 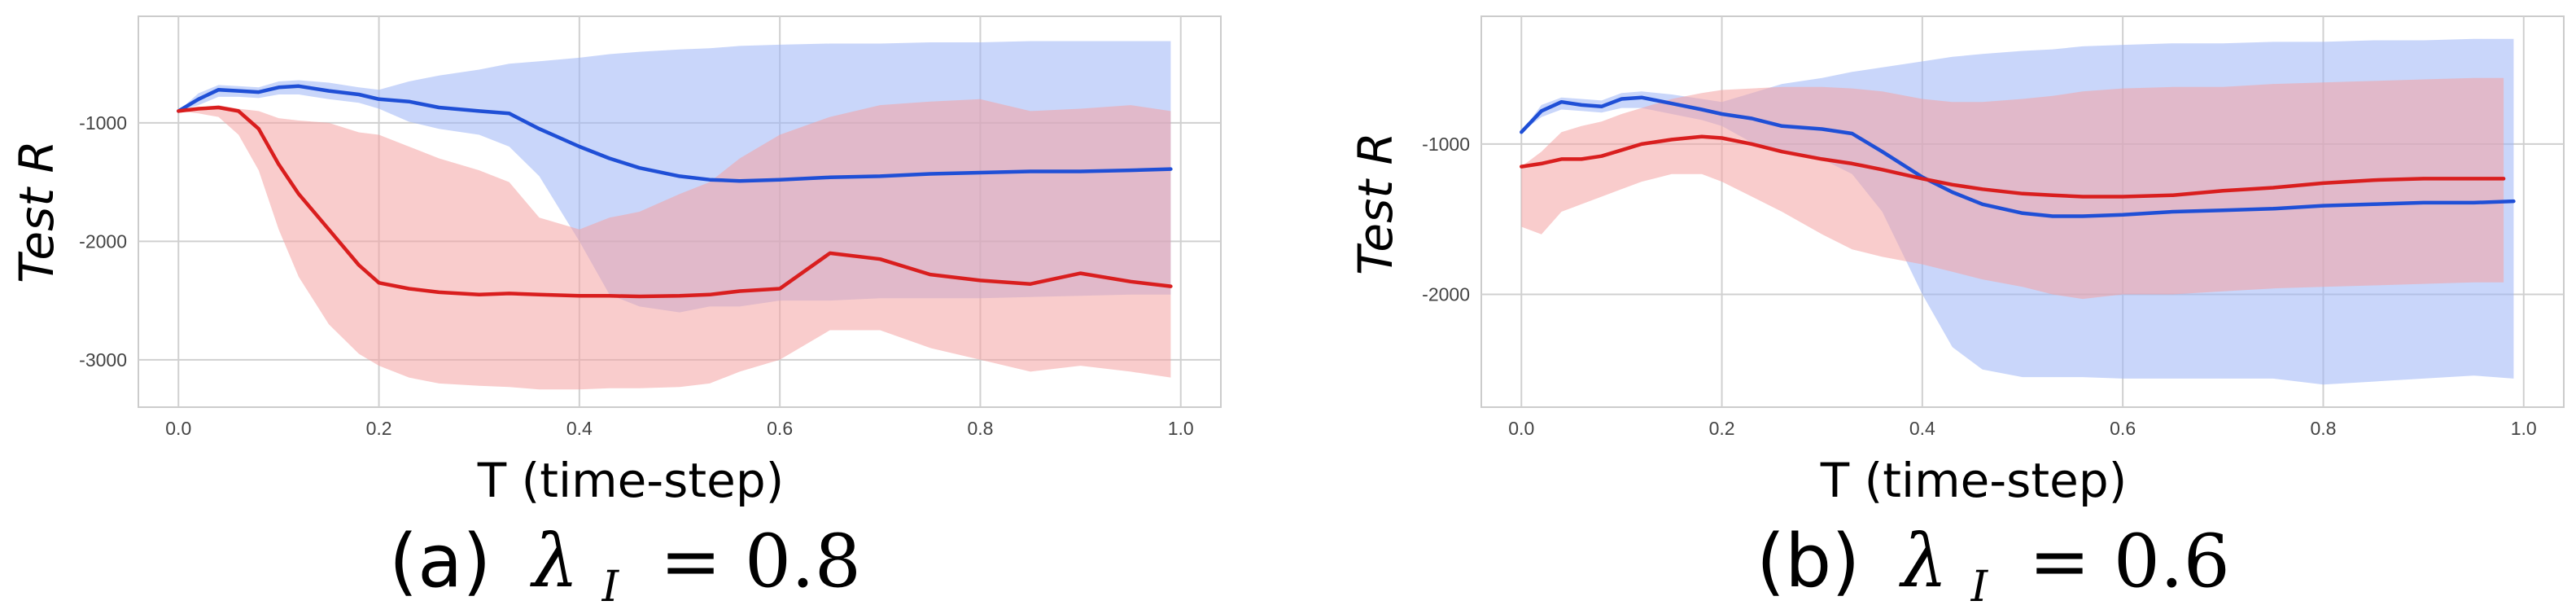 What do you see at coordinates (1923, 561) in the screenshot?
I see `lambda-symbol-b: λ` at bounding box center [1923, 561].